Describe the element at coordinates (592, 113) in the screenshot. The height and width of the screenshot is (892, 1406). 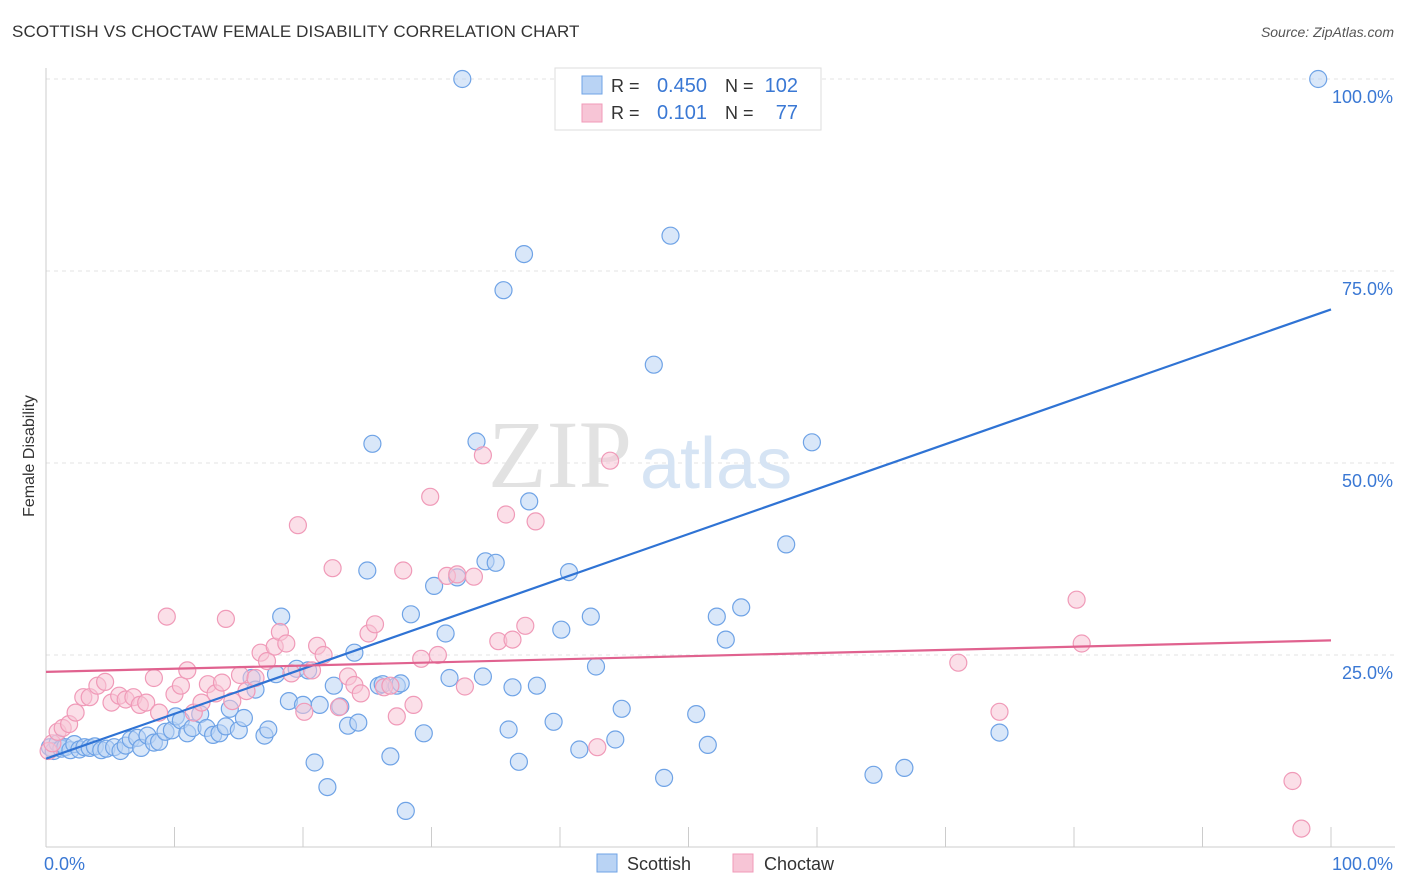
I see `stats-swatch-choctaw` at that location.